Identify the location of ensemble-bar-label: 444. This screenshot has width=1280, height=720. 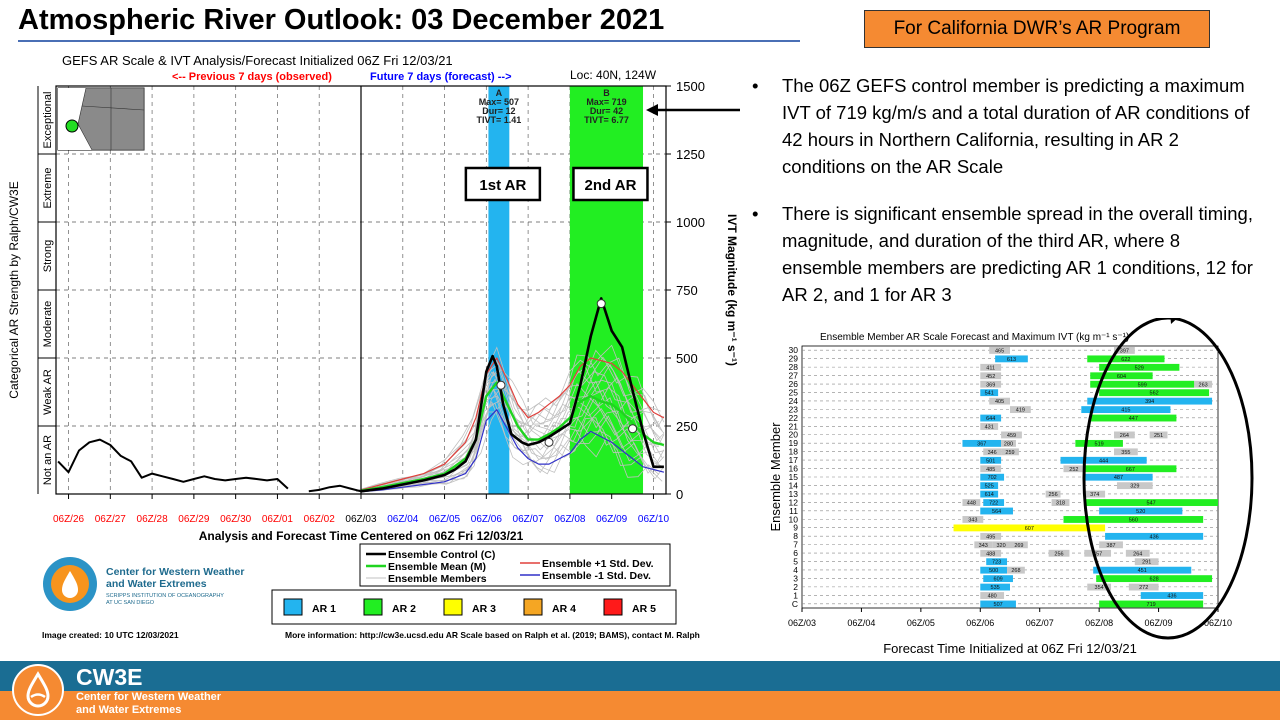
(1103, 461).